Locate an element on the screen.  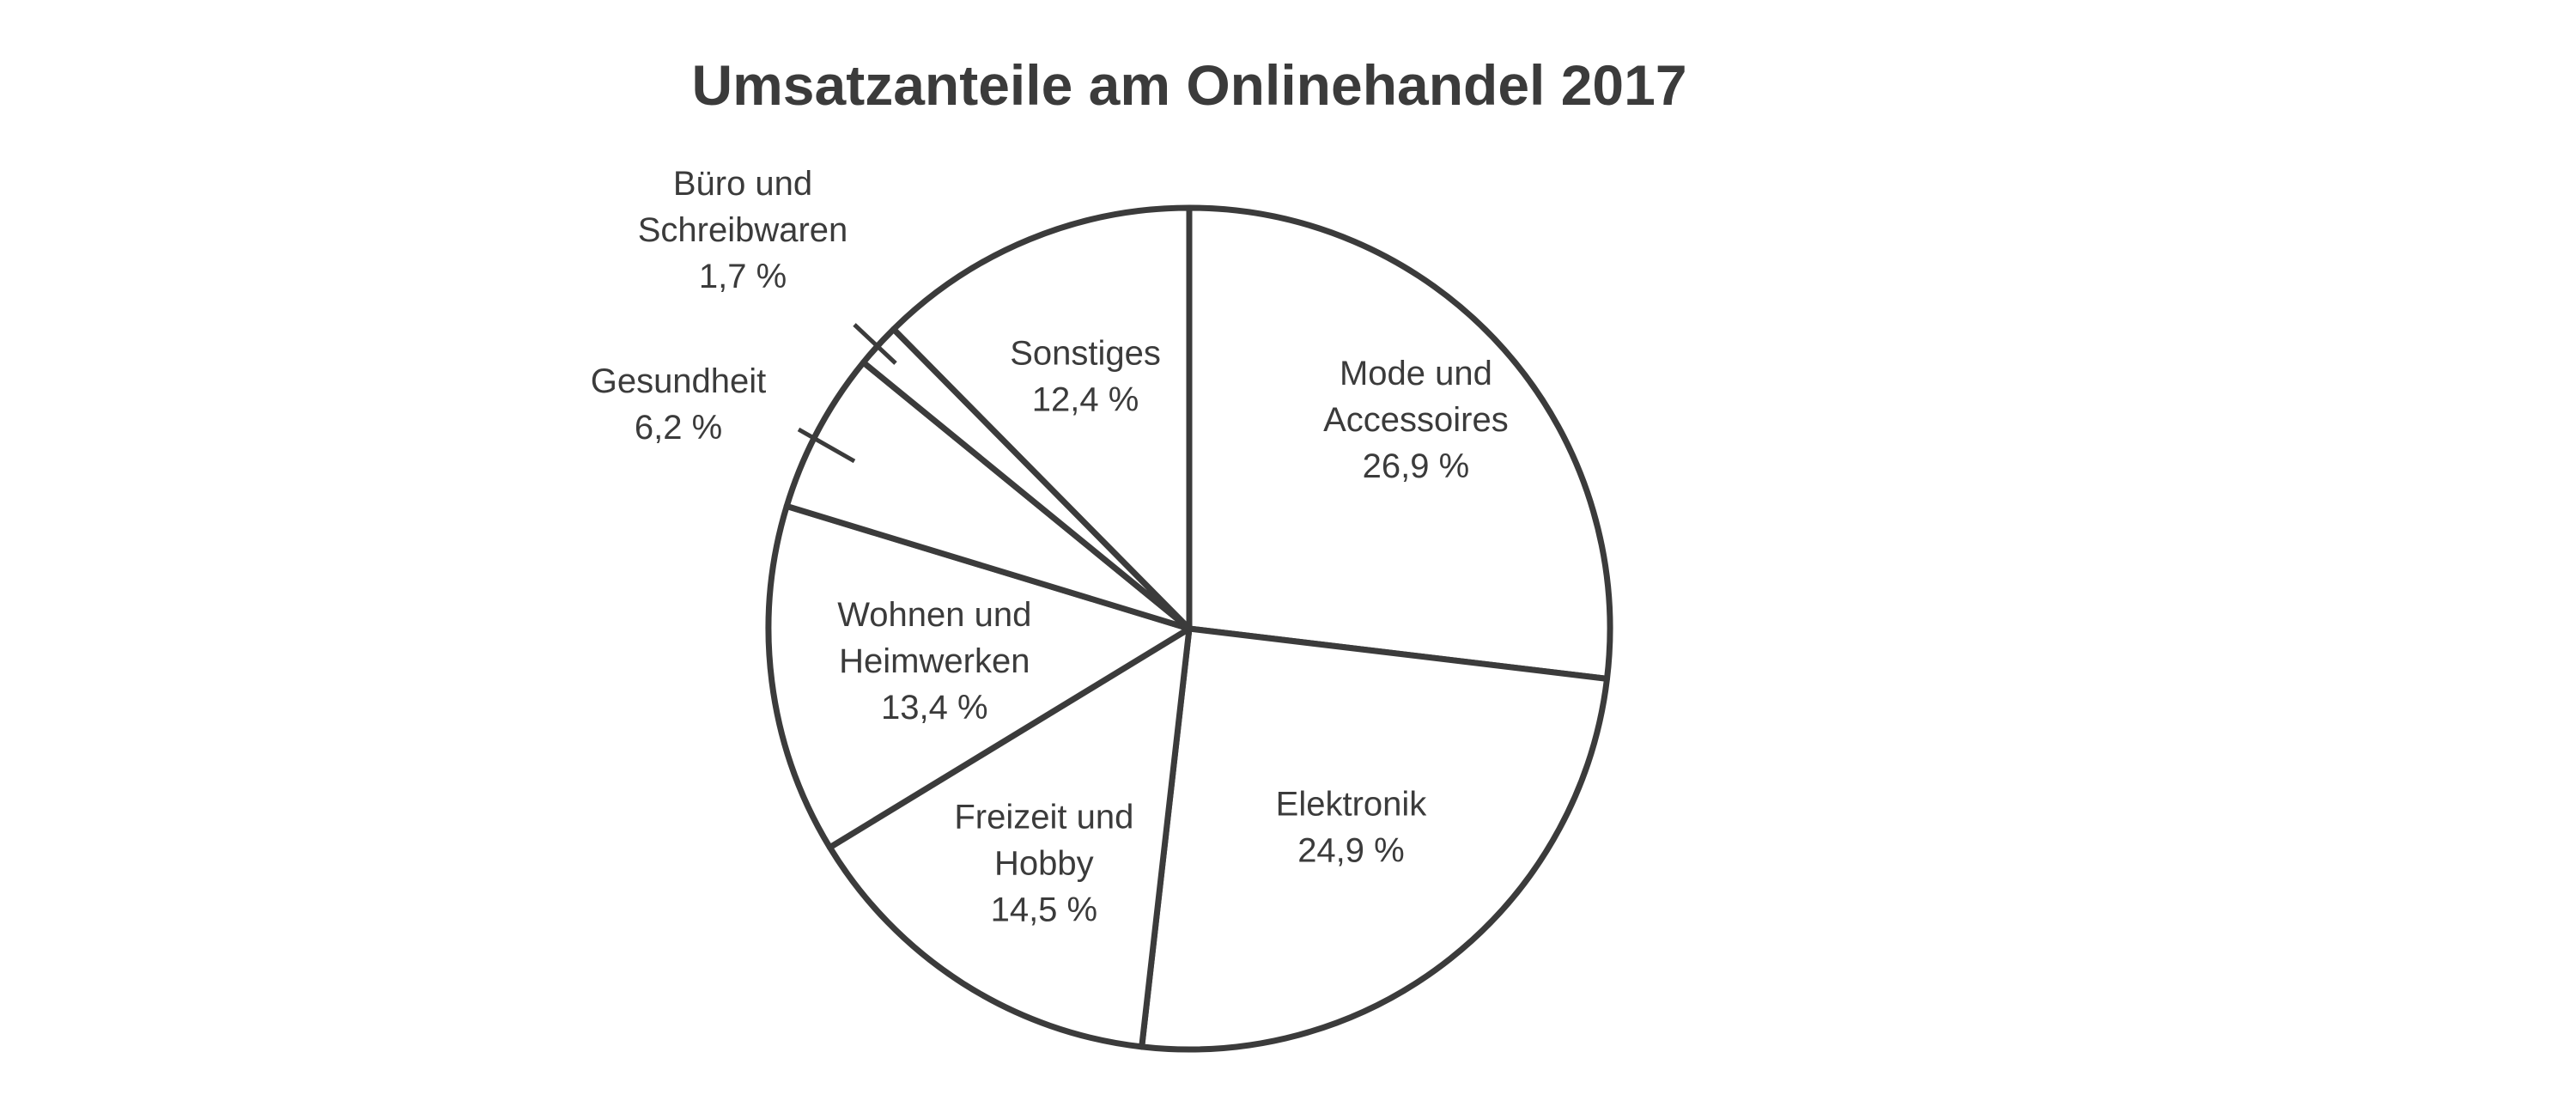
slice-label-line: Schreibwaren is located at coordinates (743, 230).